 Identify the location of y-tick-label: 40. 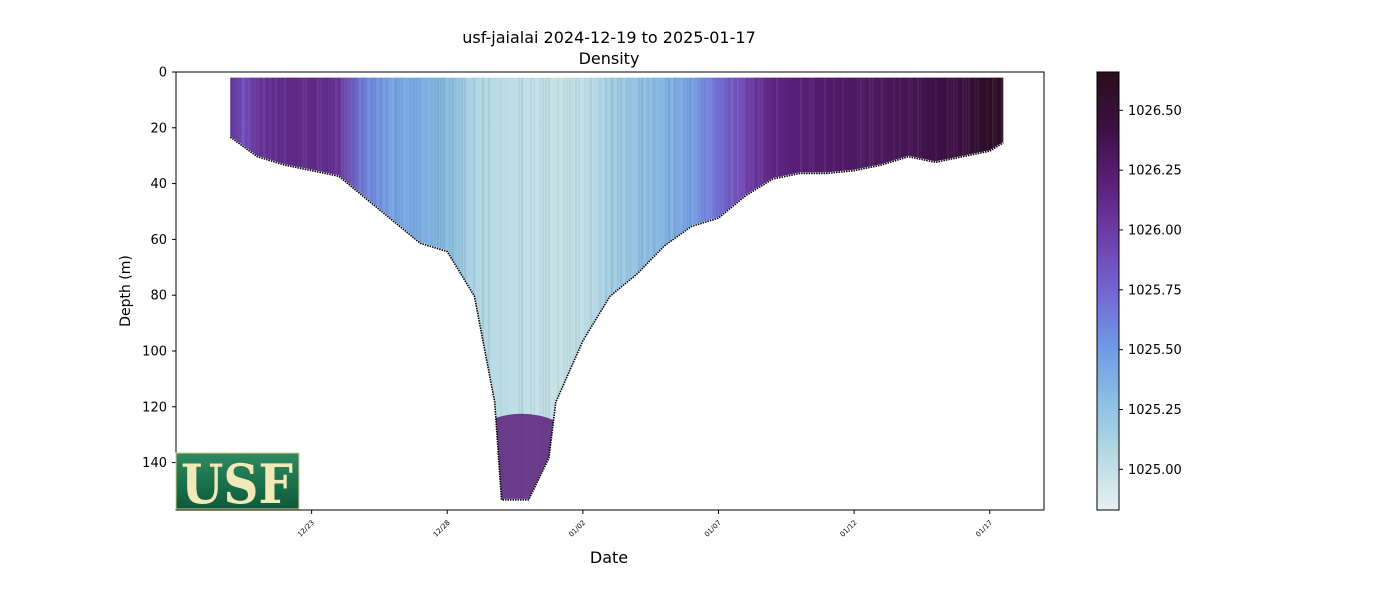
(158, 184).